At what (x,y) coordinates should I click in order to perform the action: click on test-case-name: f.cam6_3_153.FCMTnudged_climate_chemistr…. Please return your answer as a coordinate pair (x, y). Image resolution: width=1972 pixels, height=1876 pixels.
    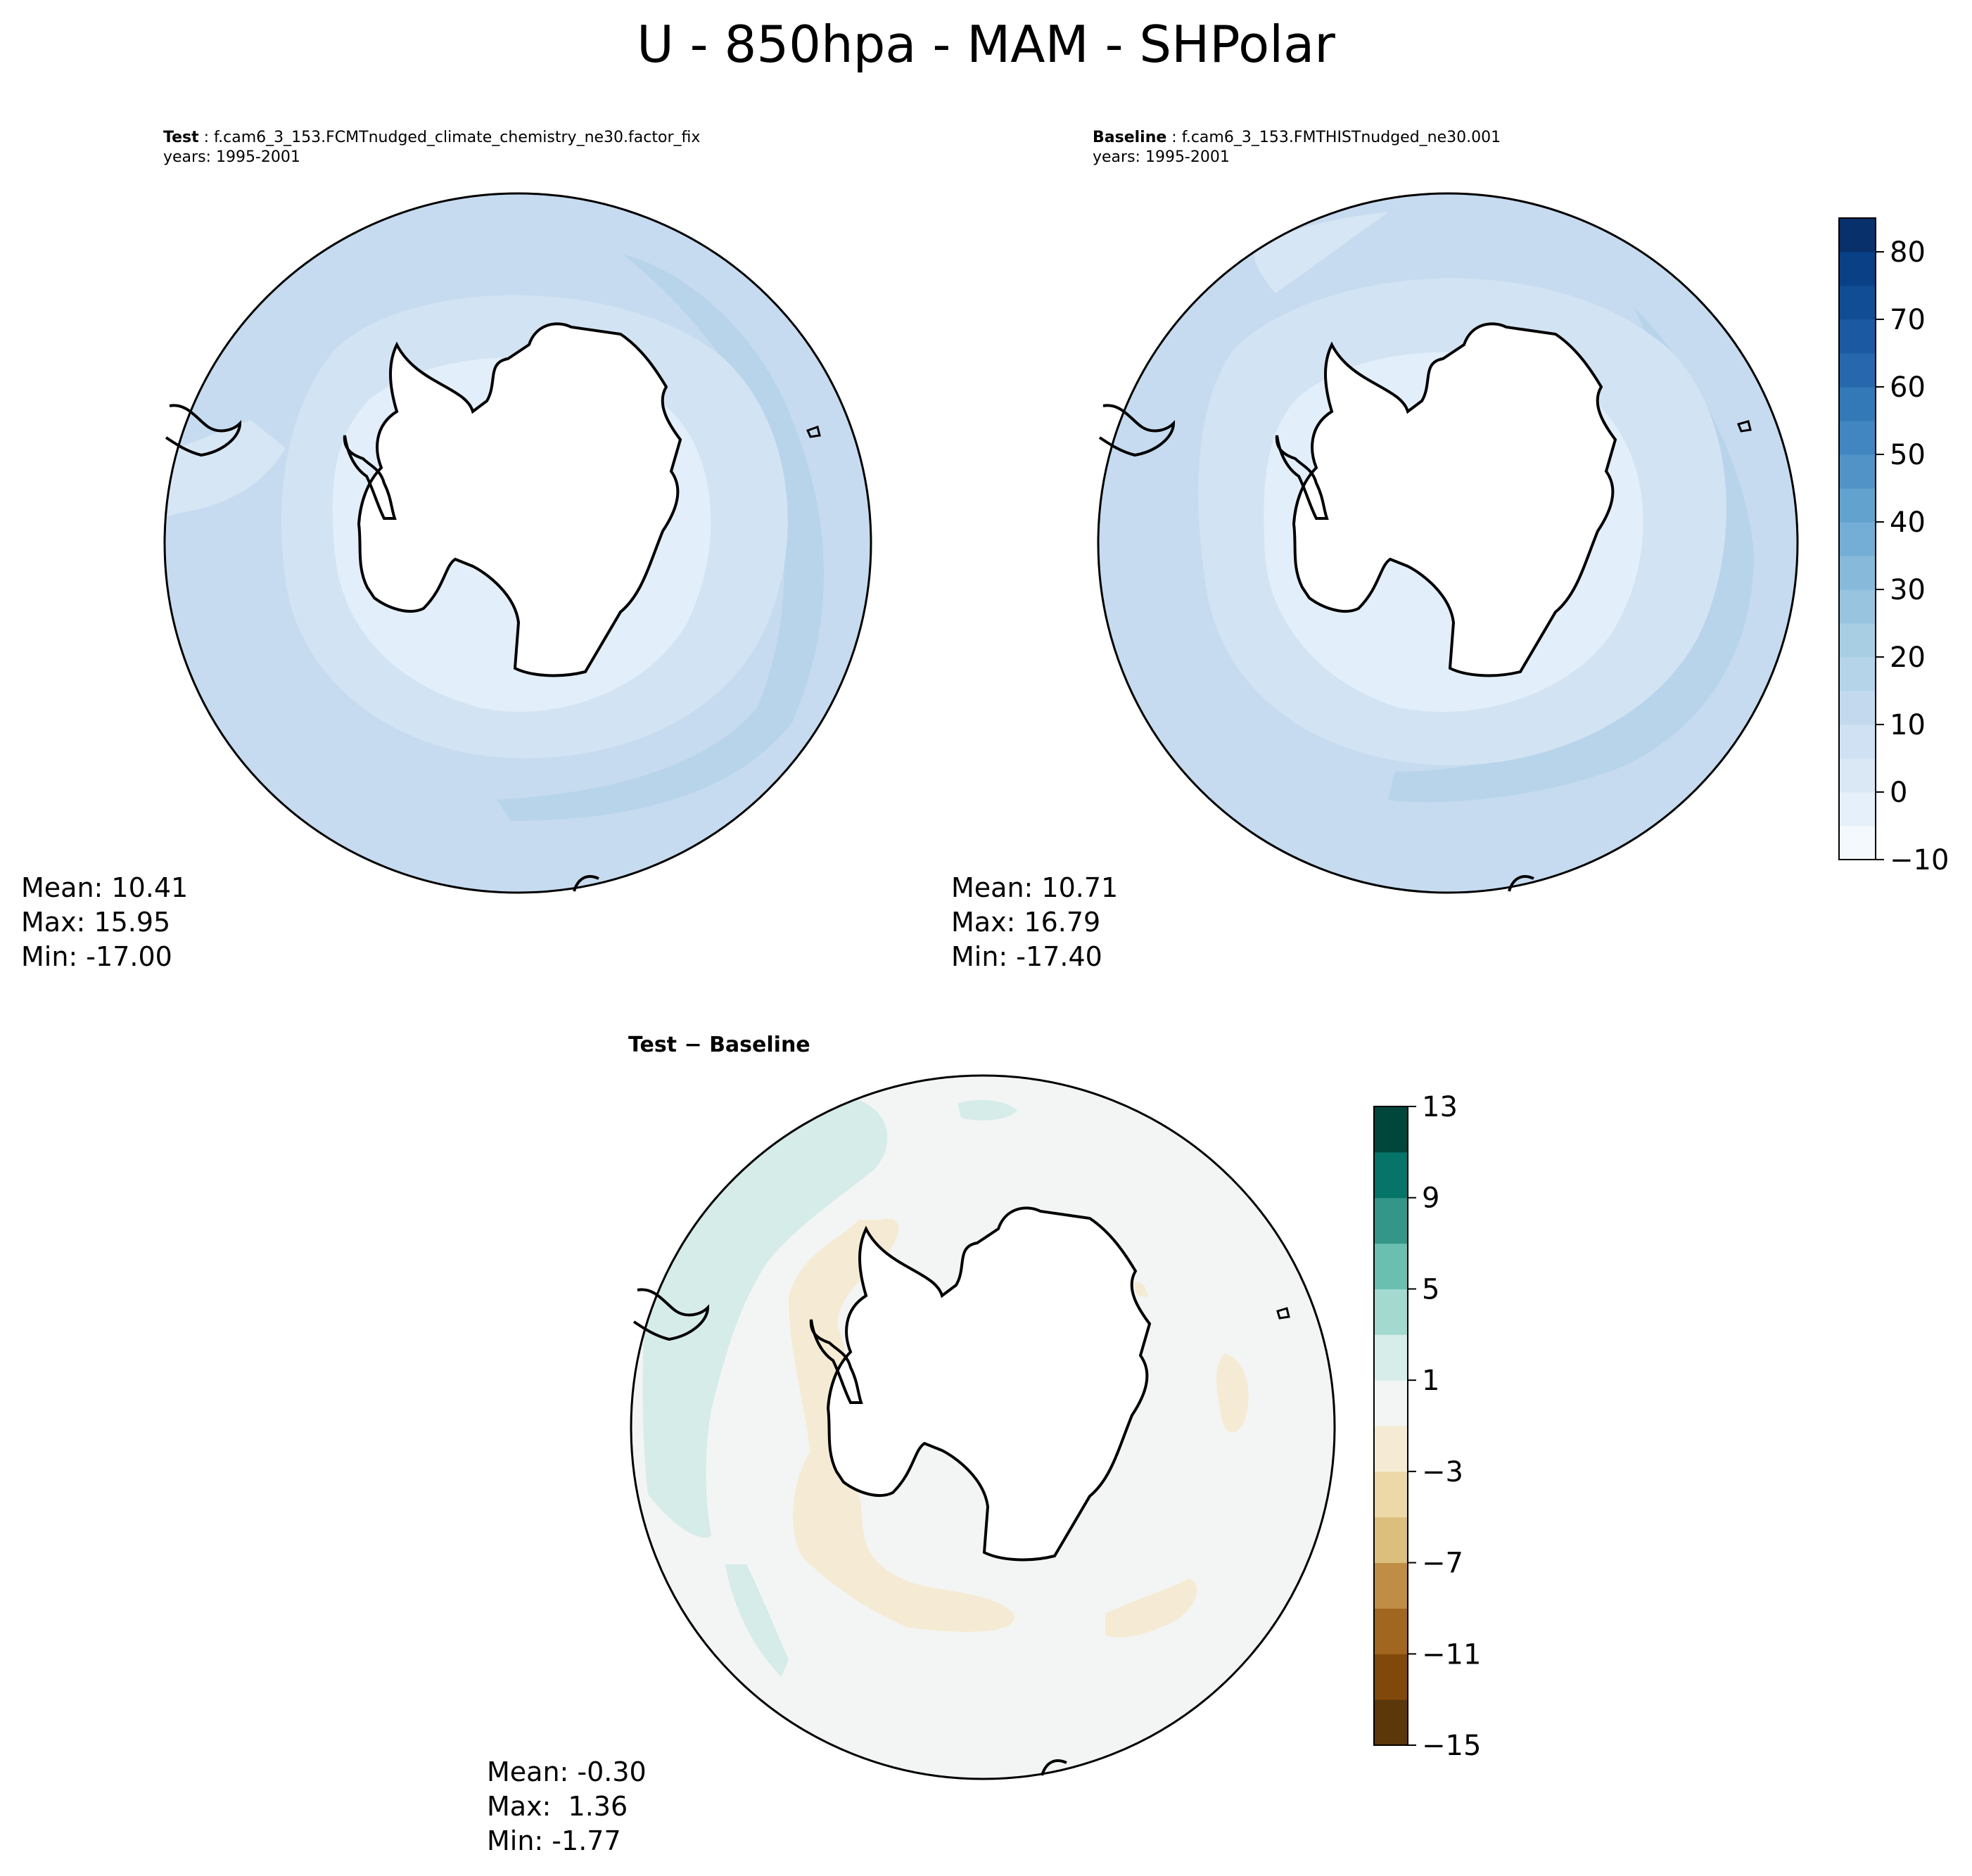
    Looking at the image, I should click on (457, 137).